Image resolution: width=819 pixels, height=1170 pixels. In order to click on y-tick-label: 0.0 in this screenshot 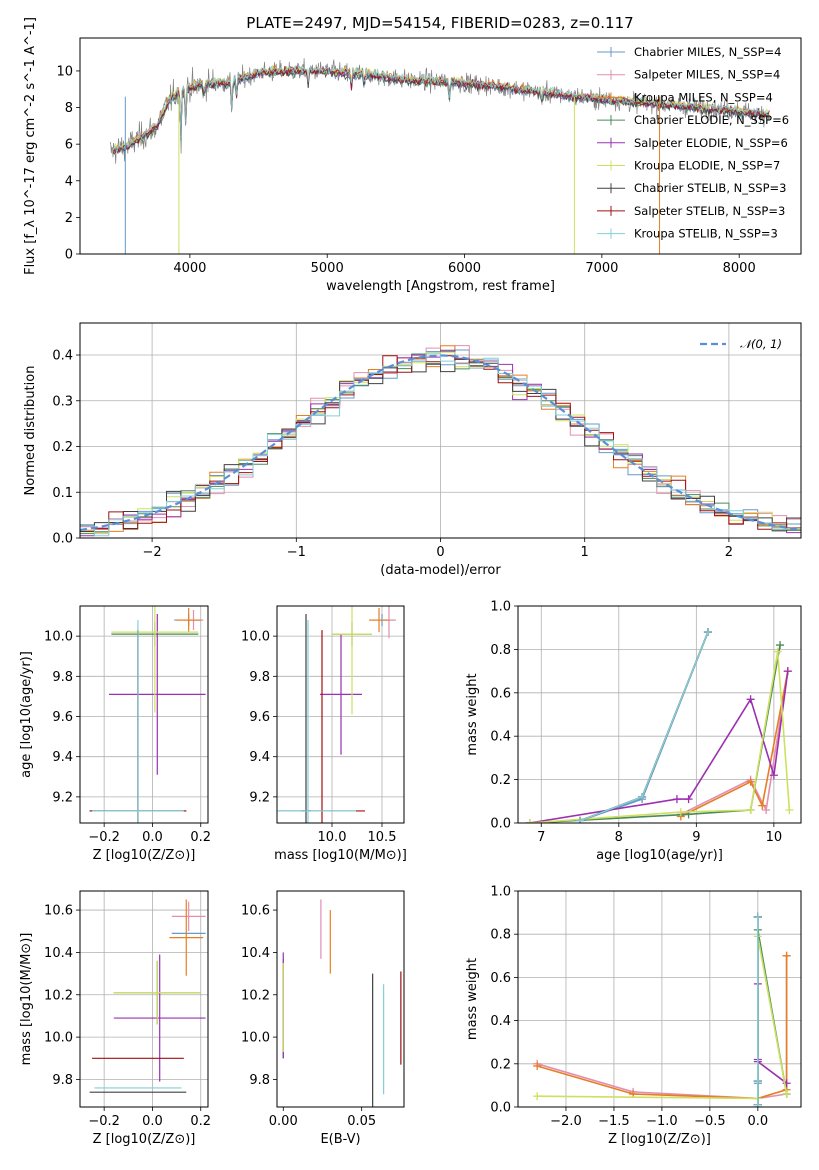, I will do `click(500, 824)`.